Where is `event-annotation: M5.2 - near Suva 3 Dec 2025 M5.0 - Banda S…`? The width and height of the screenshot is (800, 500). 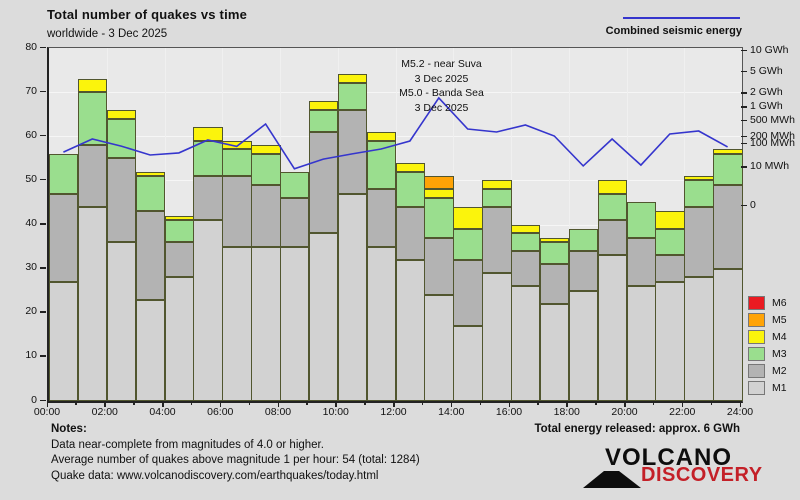 event-annotation: M5.2 - near Suva 3 Dec 2025 M5.0 - Banda S… is located at coordinates (441, 86).